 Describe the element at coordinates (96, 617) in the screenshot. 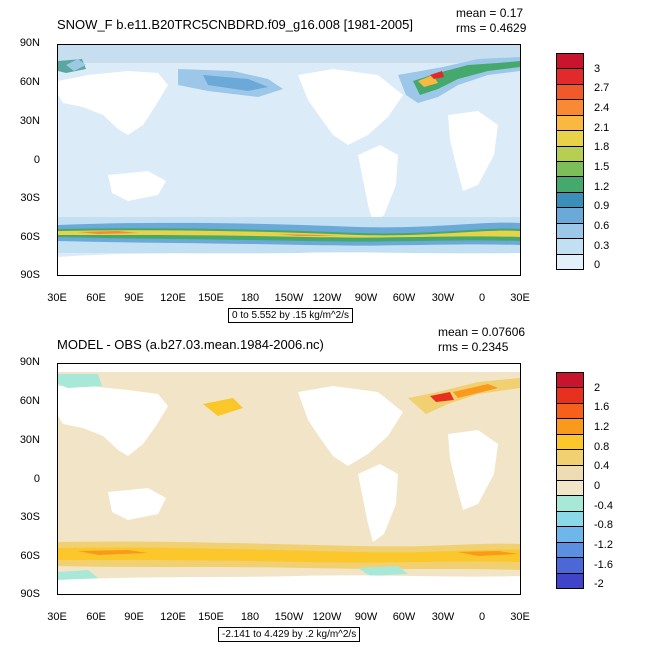

I see `panel2-lon-label-60E: 60E` at that location.